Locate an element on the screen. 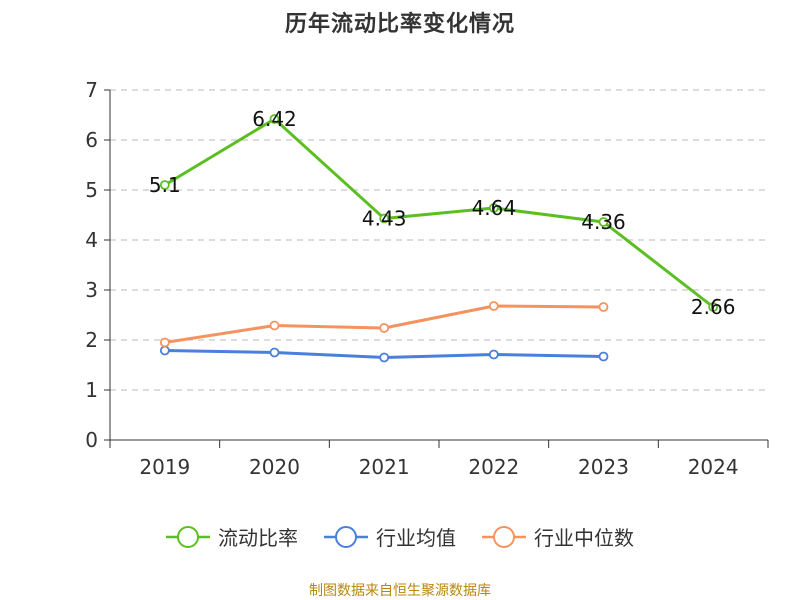  legend: 流动比率 行业均值 行业中位数 is located at coordinates (400, 538).